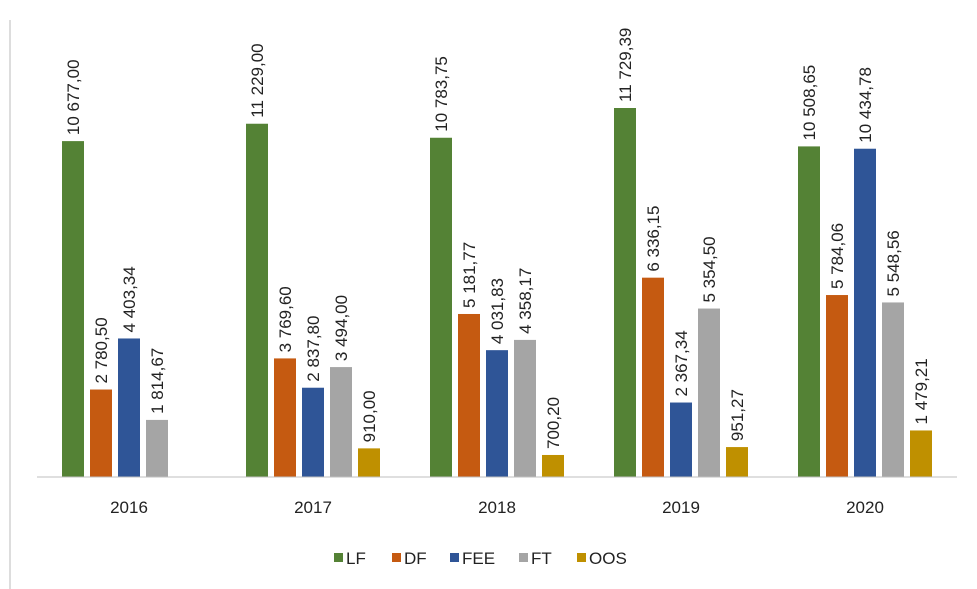 Image resolution: width=977 pixels, height=589 pixels. Describe the element at coordinates (257, 80) in the screenshot. I see `data-label: 11 229,00` at that location.